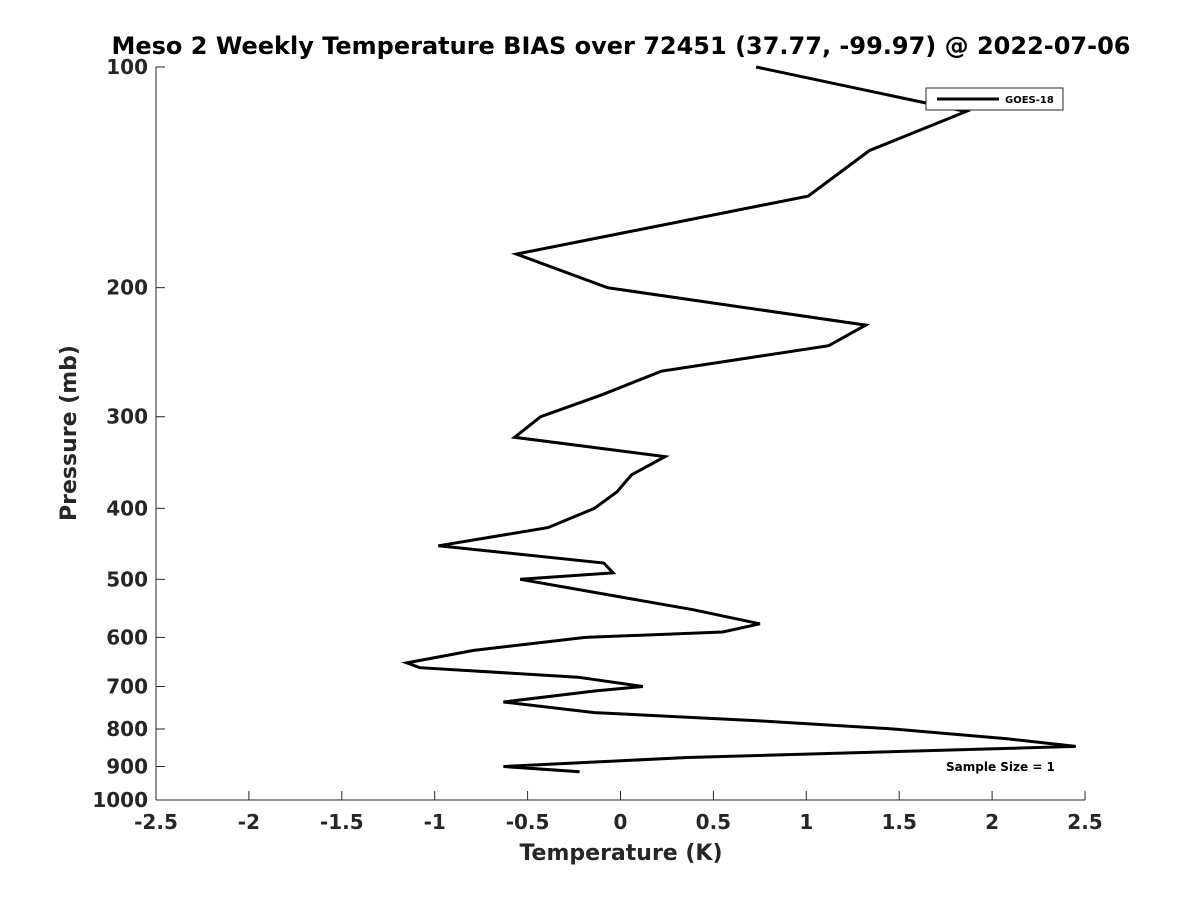  What do you see at coordinates (620, 853) in the screenshot?
I see `x-axis-label: Temperature (K)` at bounding box center [620, 853].